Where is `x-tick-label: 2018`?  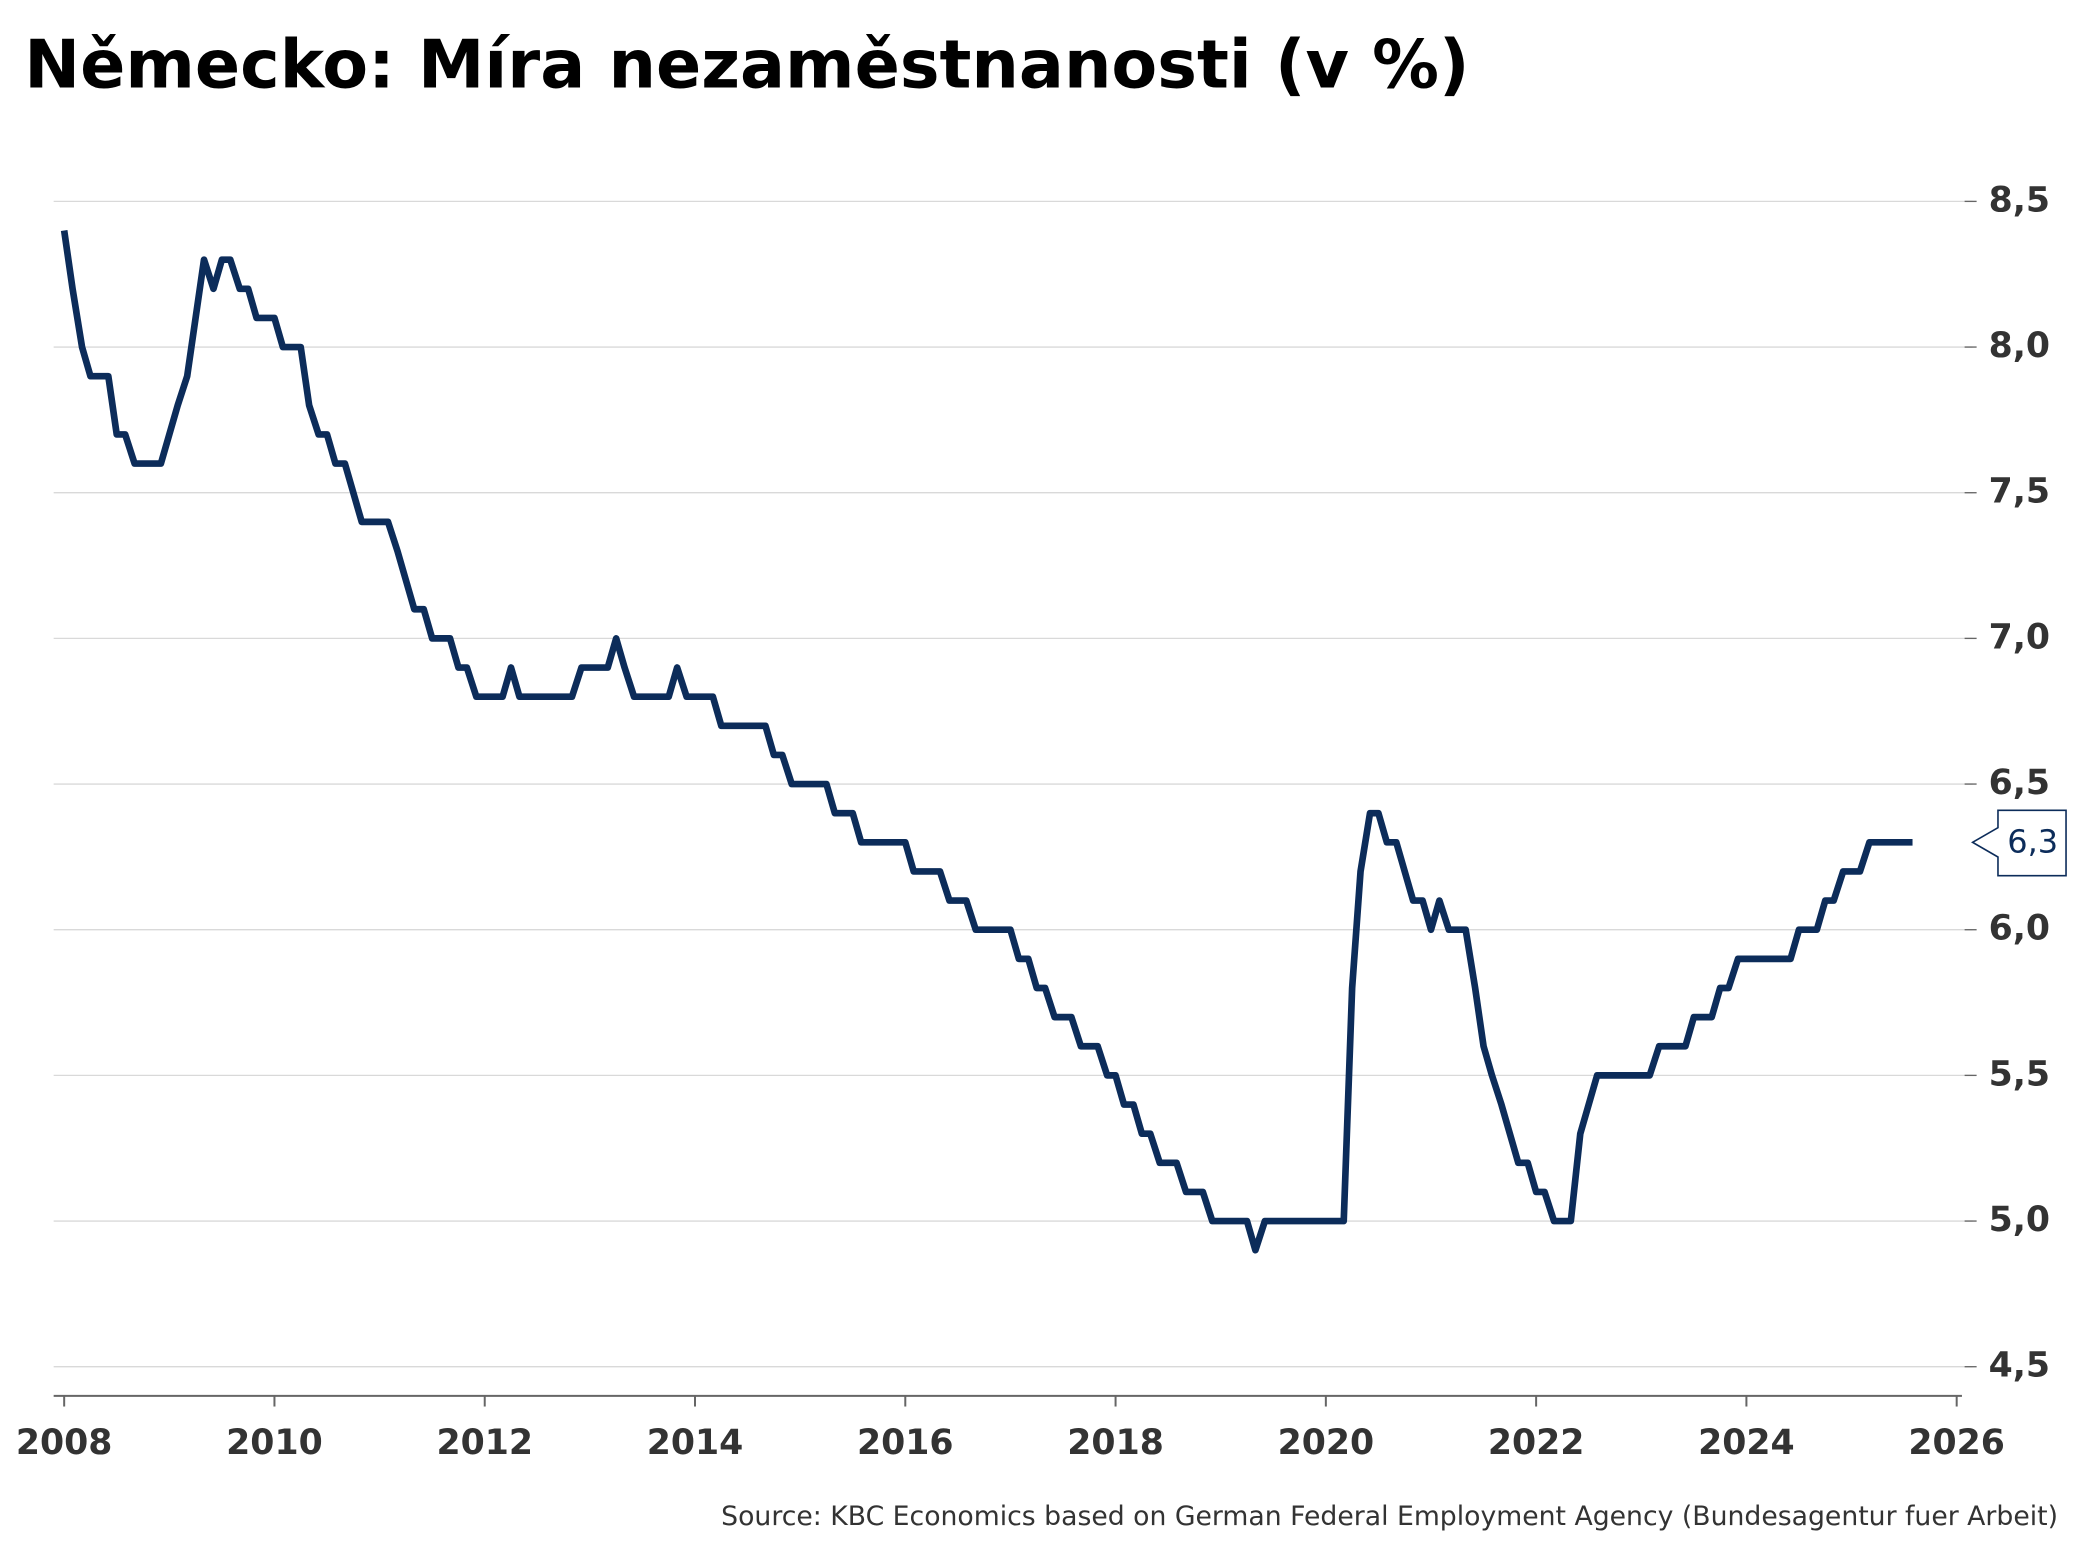
x-tick-label: 2018 is located at coordinates (1115, 1443).